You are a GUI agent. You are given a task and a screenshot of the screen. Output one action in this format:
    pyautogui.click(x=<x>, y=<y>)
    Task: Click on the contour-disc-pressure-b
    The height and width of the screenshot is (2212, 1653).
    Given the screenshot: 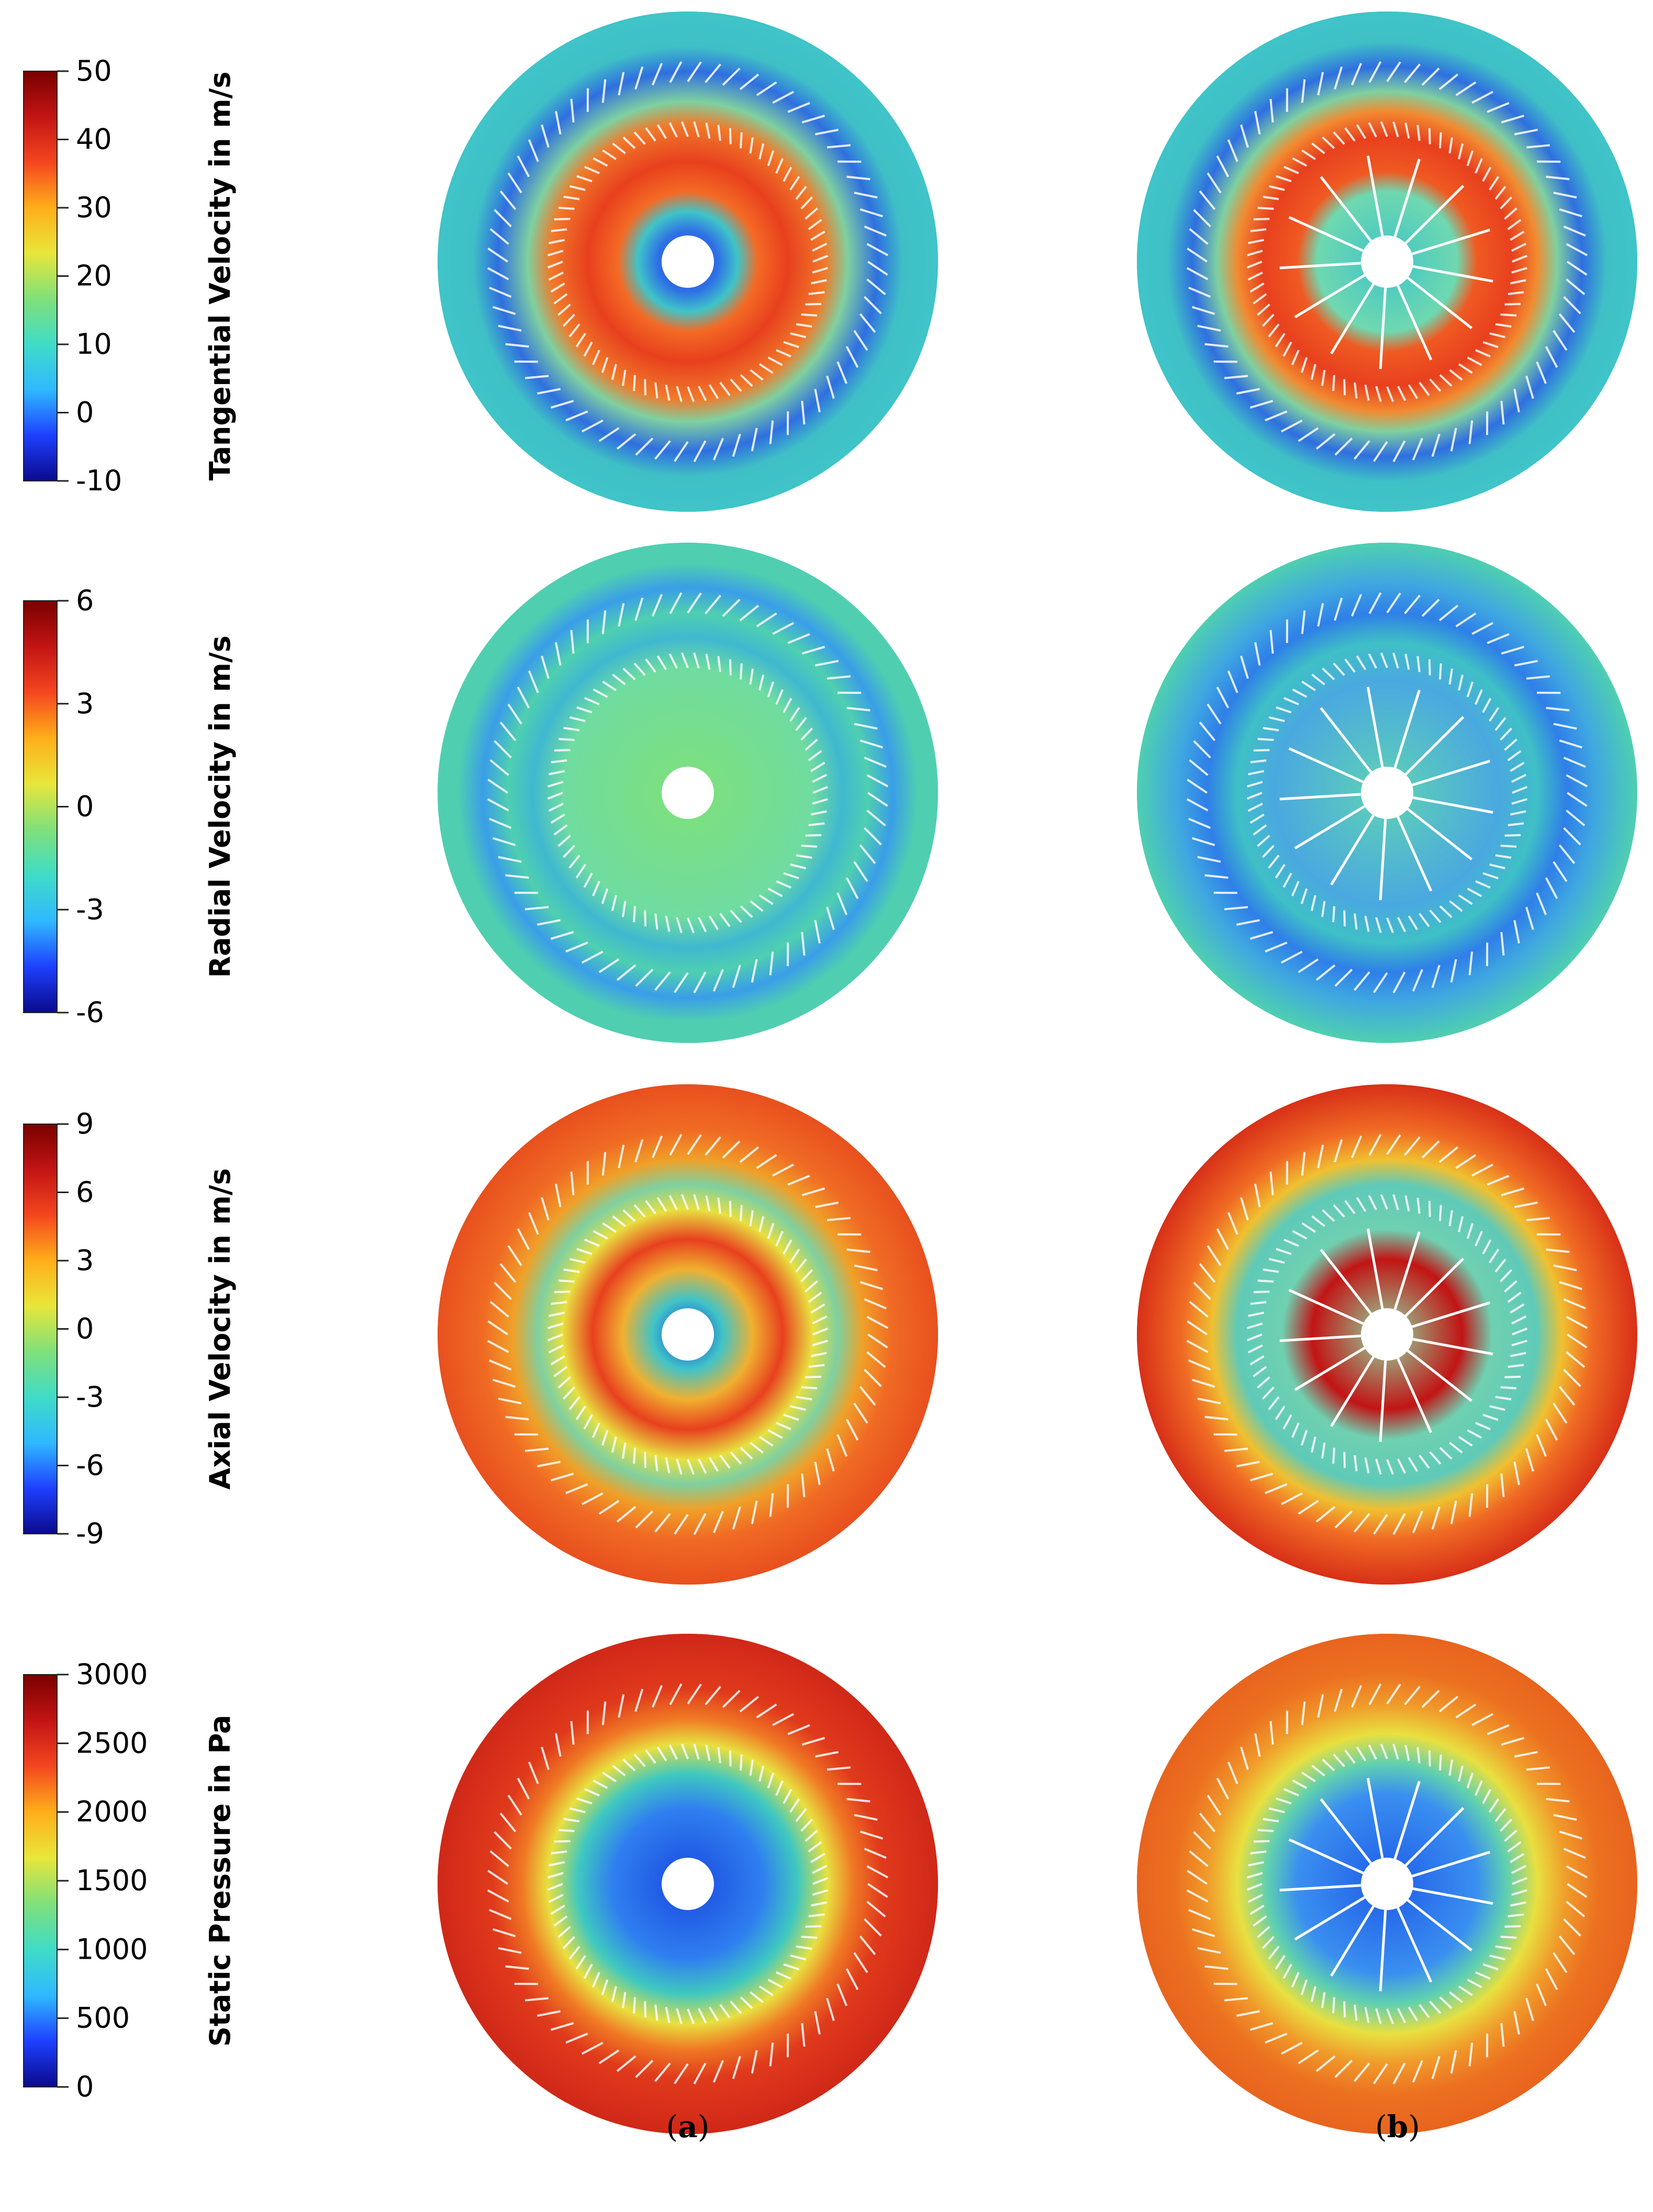 What is the action you would take?
    pyautogui.click(x=1387, y=1884)
    